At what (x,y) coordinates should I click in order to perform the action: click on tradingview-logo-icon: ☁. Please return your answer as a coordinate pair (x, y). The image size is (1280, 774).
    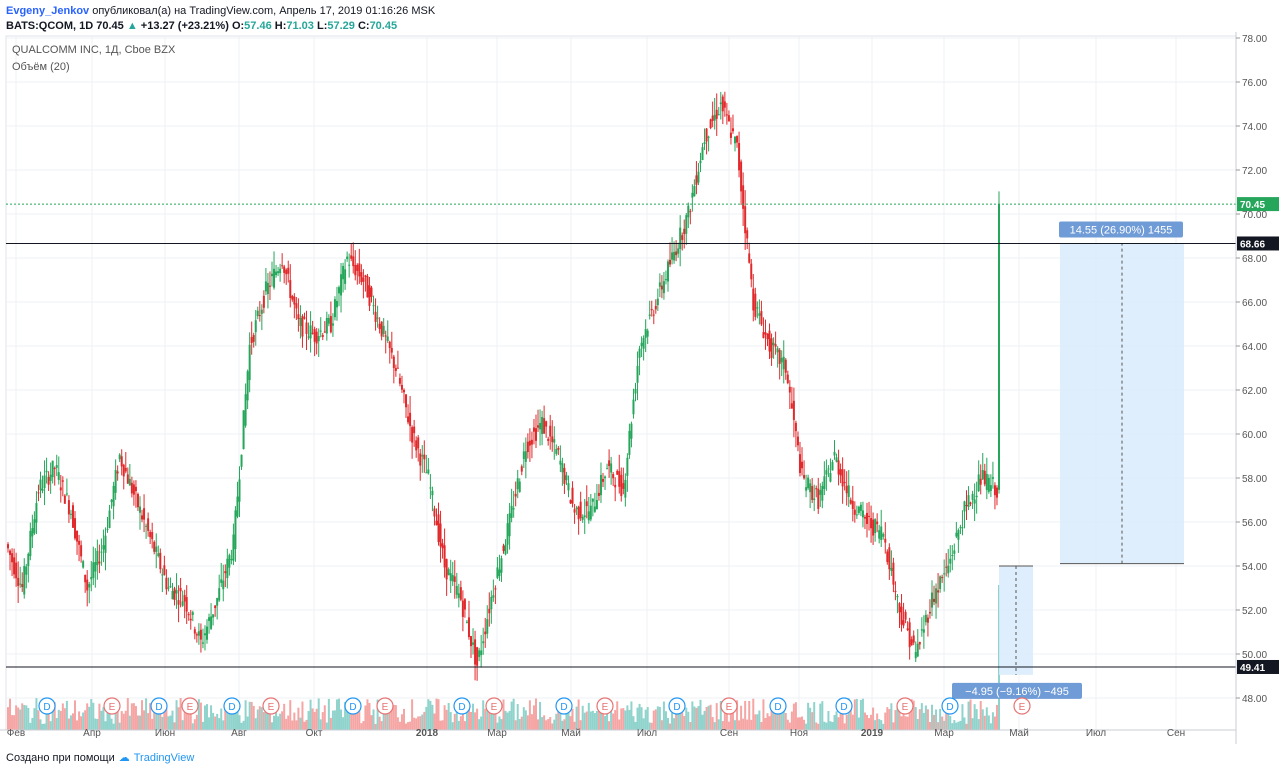
    Looking at the image, I should click on (124, 758).